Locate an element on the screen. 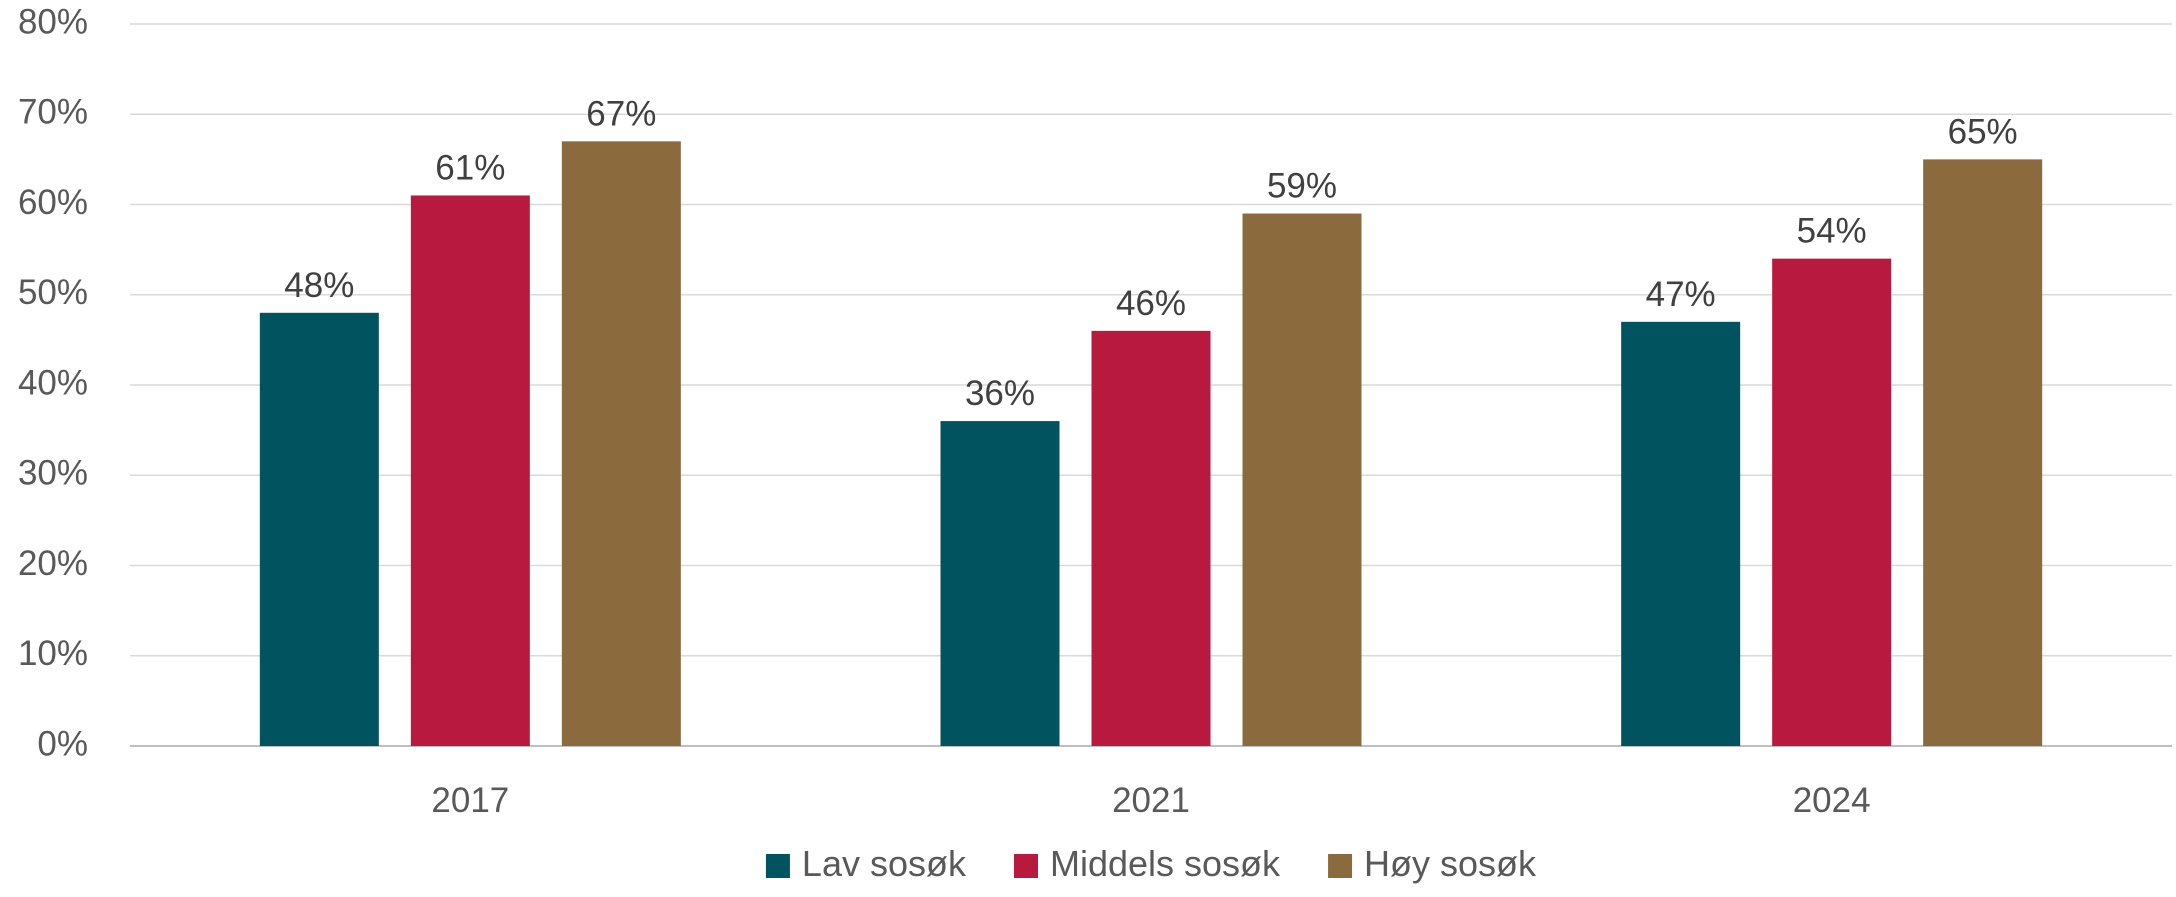  bar-middels-sosok-2021 is located at coordinates (1151, 538).